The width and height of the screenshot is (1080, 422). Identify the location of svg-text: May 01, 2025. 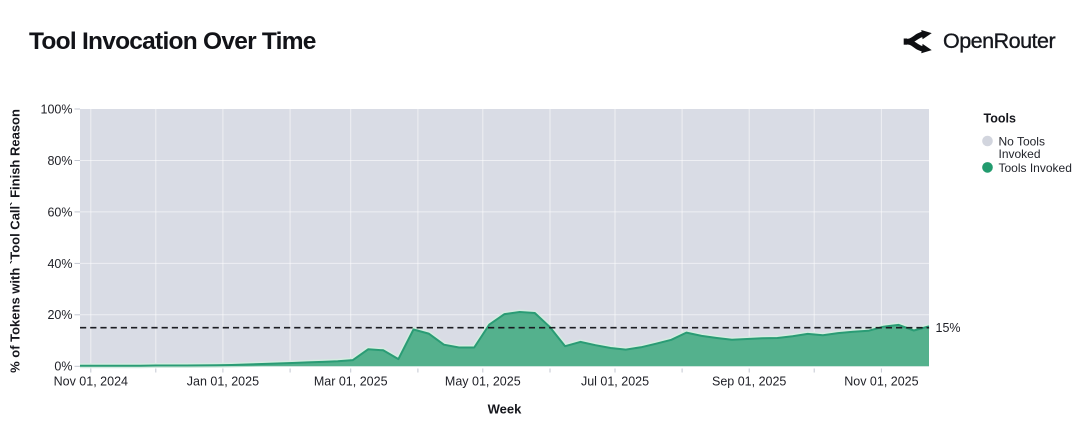
(483, 382).